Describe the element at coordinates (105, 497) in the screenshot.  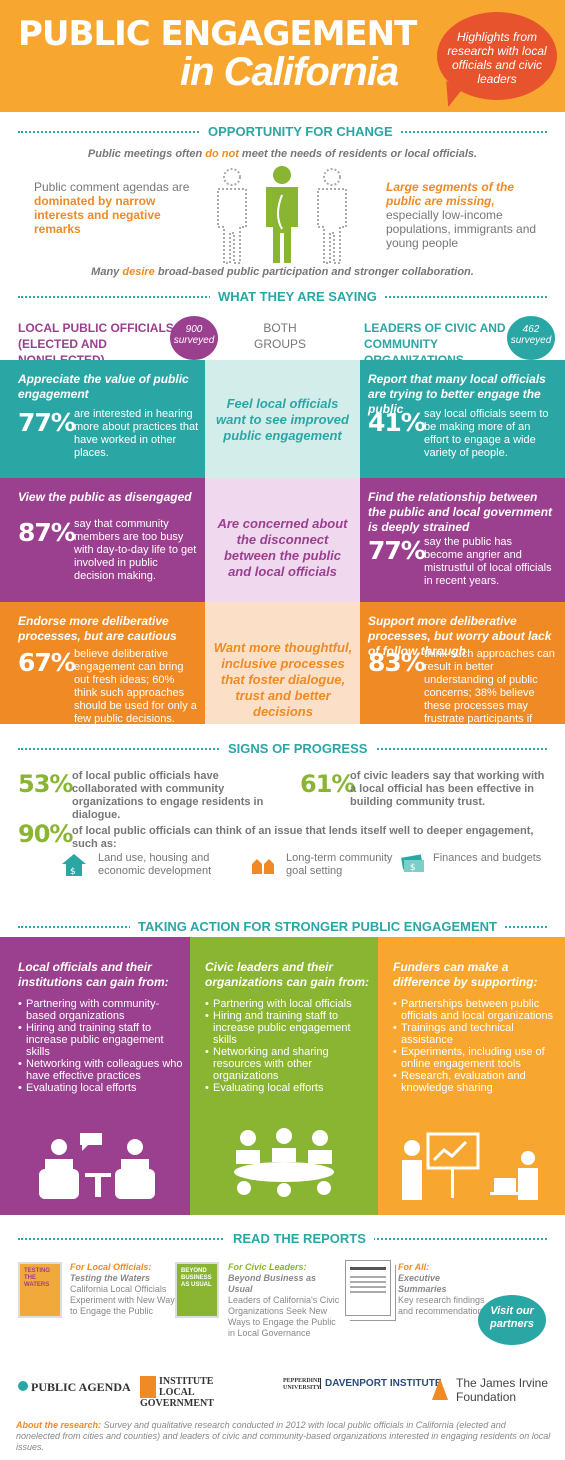
I see `row2-left-title: View the public as disengaged` at that location.